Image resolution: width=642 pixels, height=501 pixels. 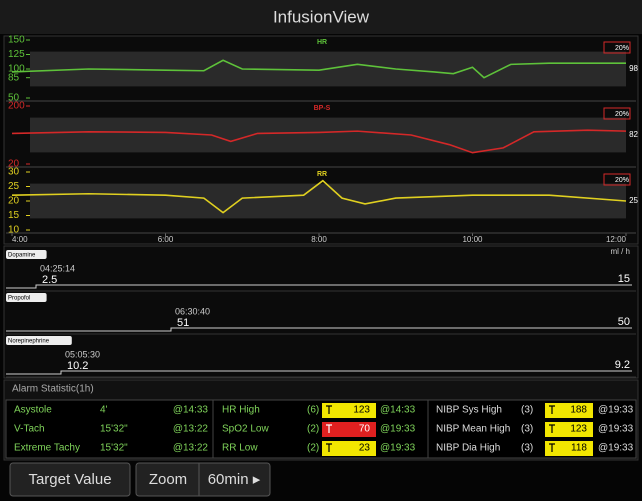 I want to click on alarm-value: 118, so click(x=579, y=448).